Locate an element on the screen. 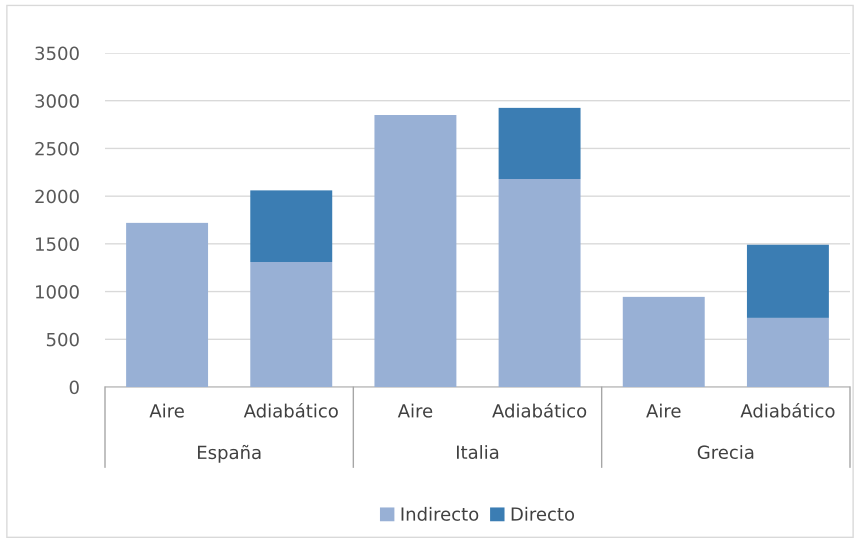 The width and height of the screenshot is (860, 540). text: España is located at coordinates (229, 453).